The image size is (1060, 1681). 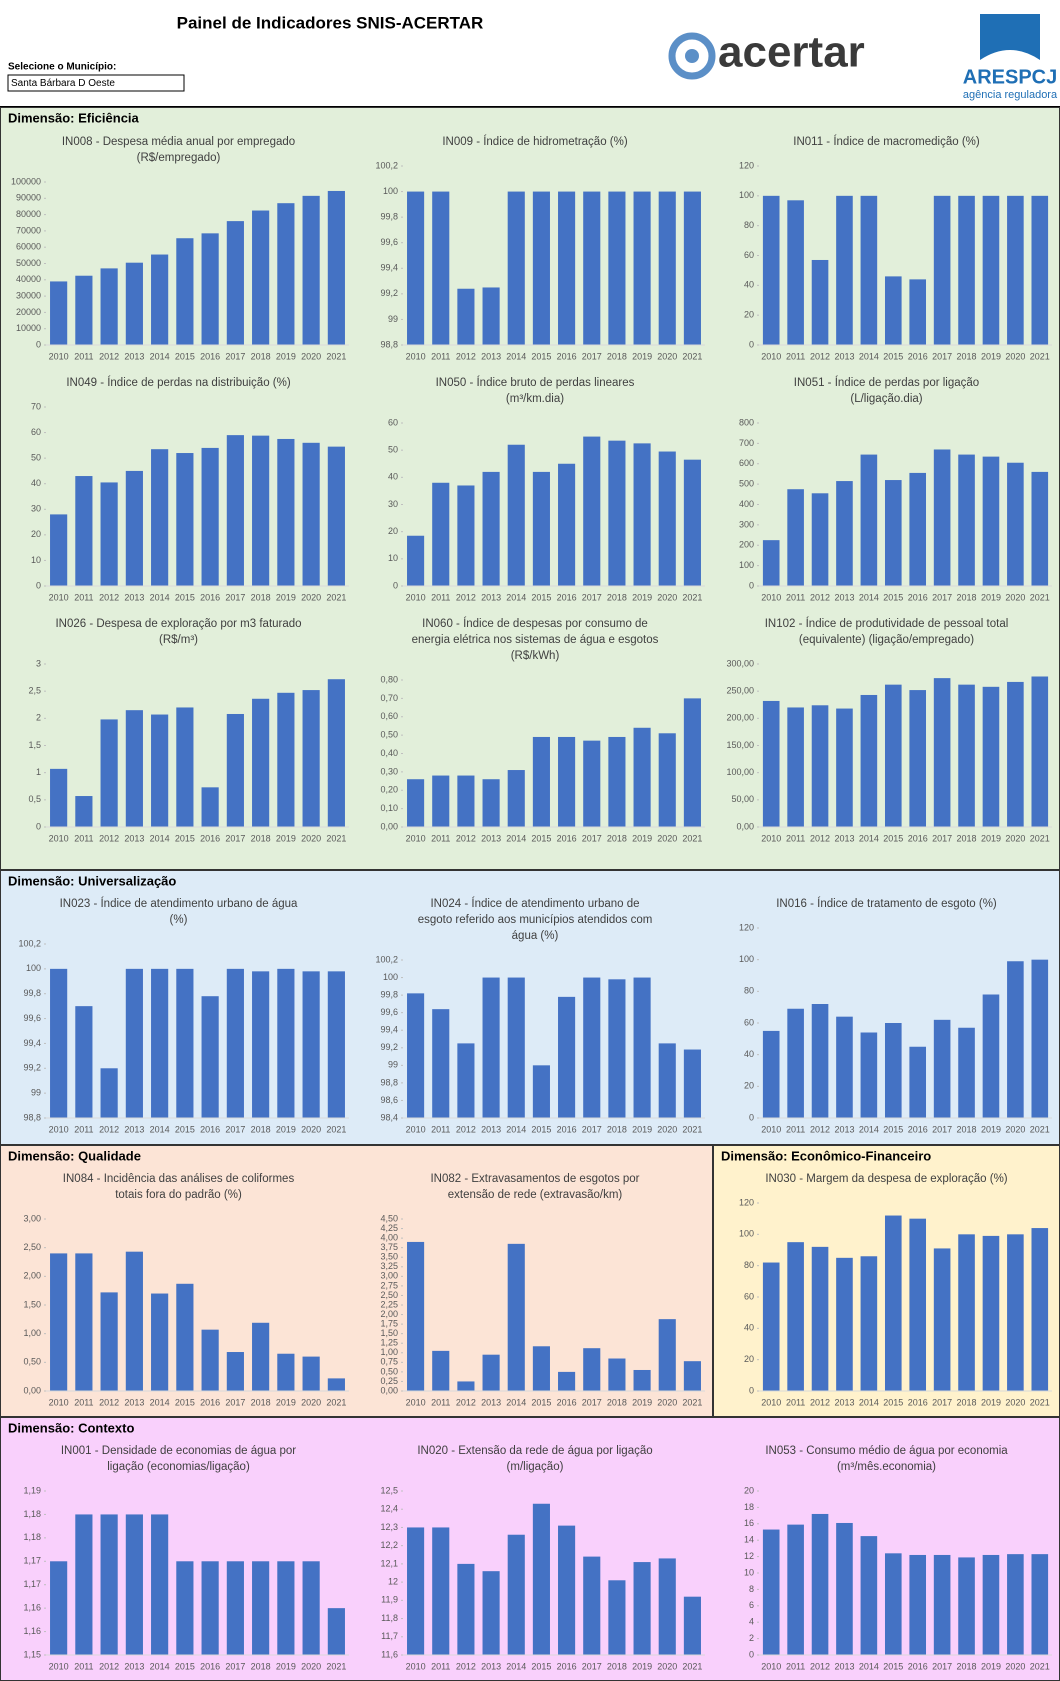 What do you see at coordinates (749, 1054) in the screenshot?
I see `y-tick-label: 40` at bounding box center [749, 1054].